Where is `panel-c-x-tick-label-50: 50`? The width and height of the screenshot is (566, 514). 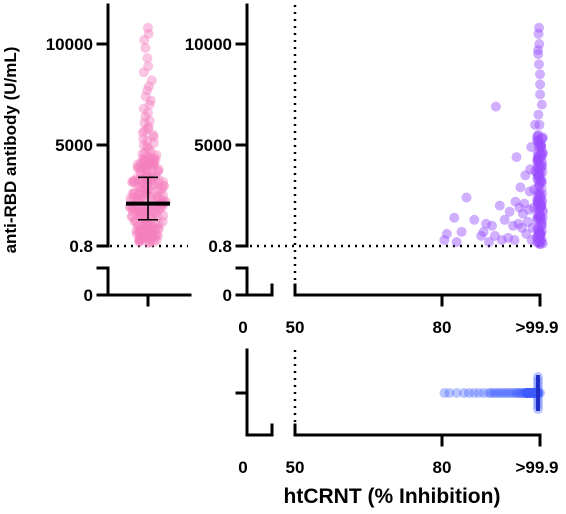
panel-c-x-tick-label-50: 50 is located at coordinates (295, 467).